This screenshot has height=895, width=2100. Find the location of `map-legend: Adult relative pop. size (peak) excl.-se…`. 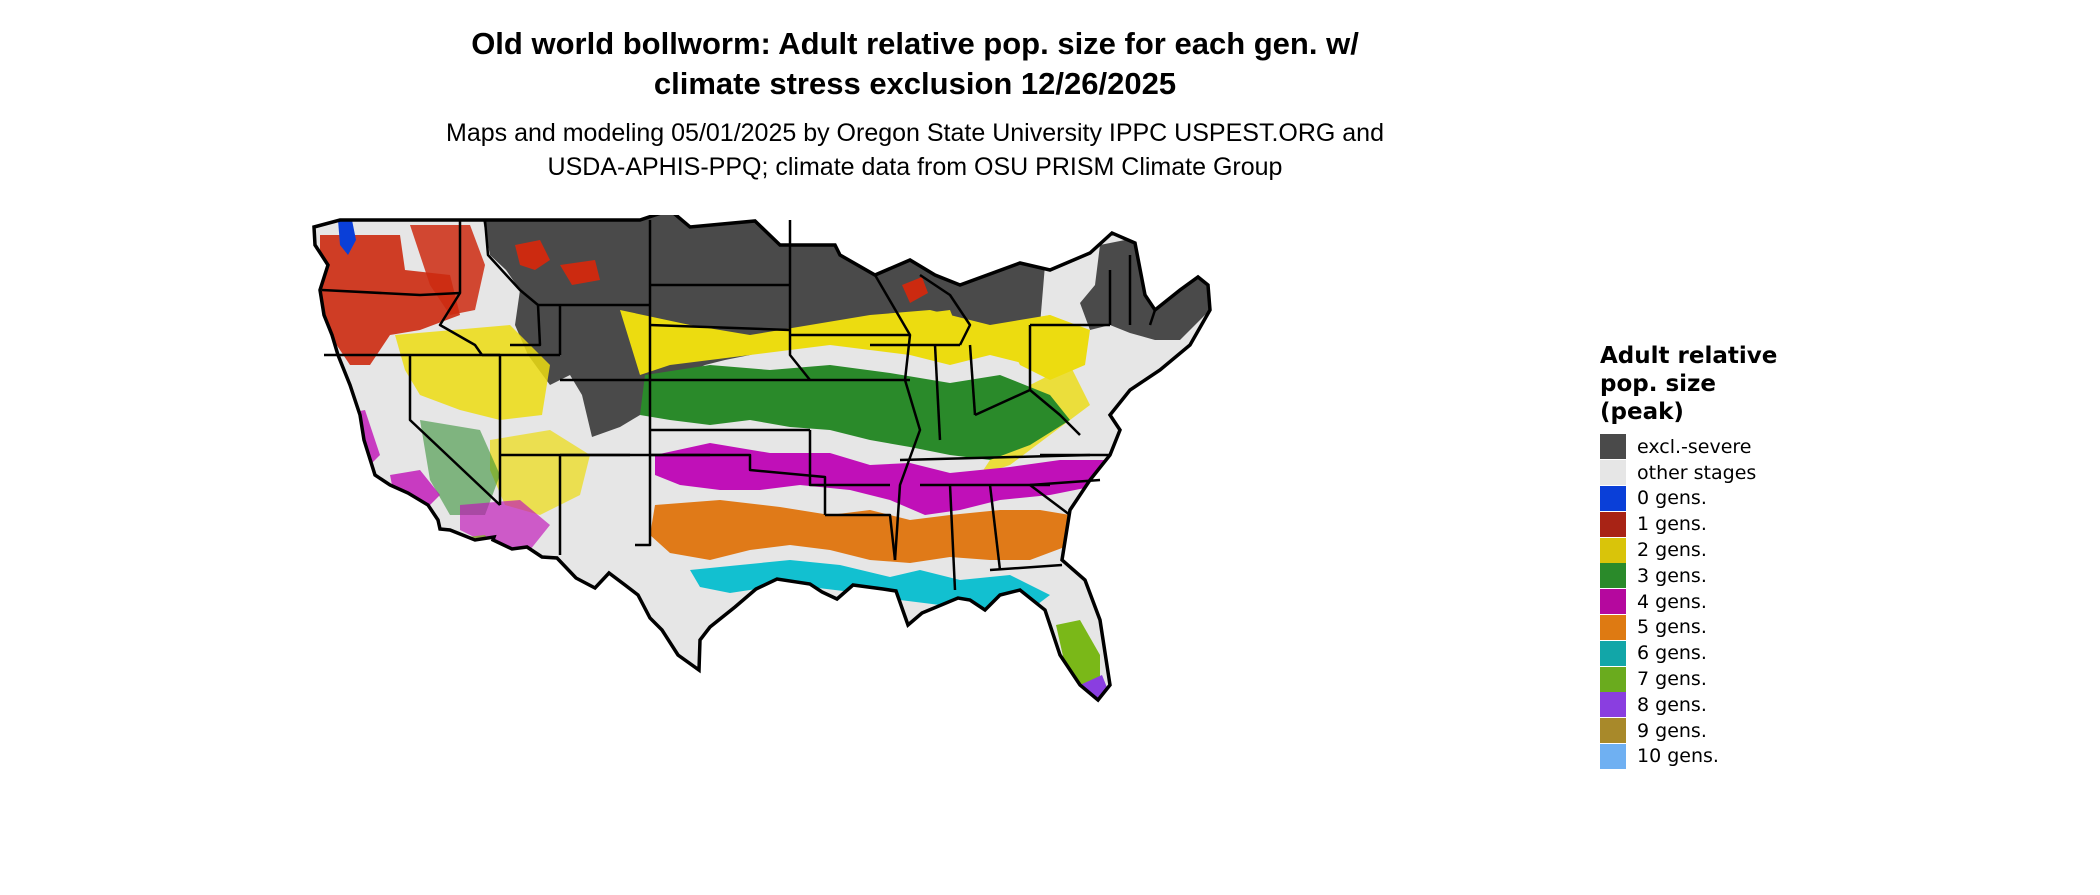

map-legend: Adult relative pop. size (peak) excl.-se… is located at coordinates (1720, 555).